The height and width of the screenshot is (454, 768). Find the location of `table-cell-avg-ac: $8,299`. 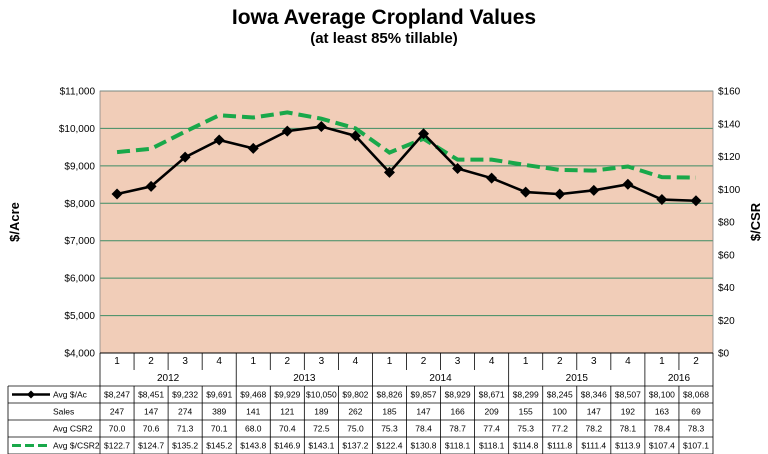

table-cell-avg-ac: $8,299 is located at coordinates (526, 395).